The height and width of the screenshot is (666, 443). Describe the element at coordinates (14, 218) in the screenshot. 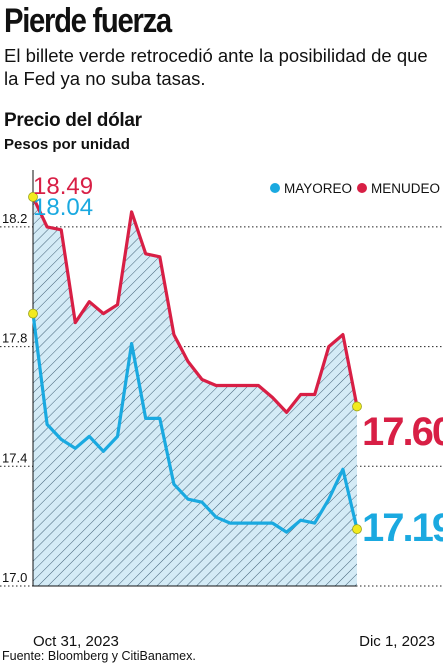

I see `y-tick-label: 18.2` at that location.